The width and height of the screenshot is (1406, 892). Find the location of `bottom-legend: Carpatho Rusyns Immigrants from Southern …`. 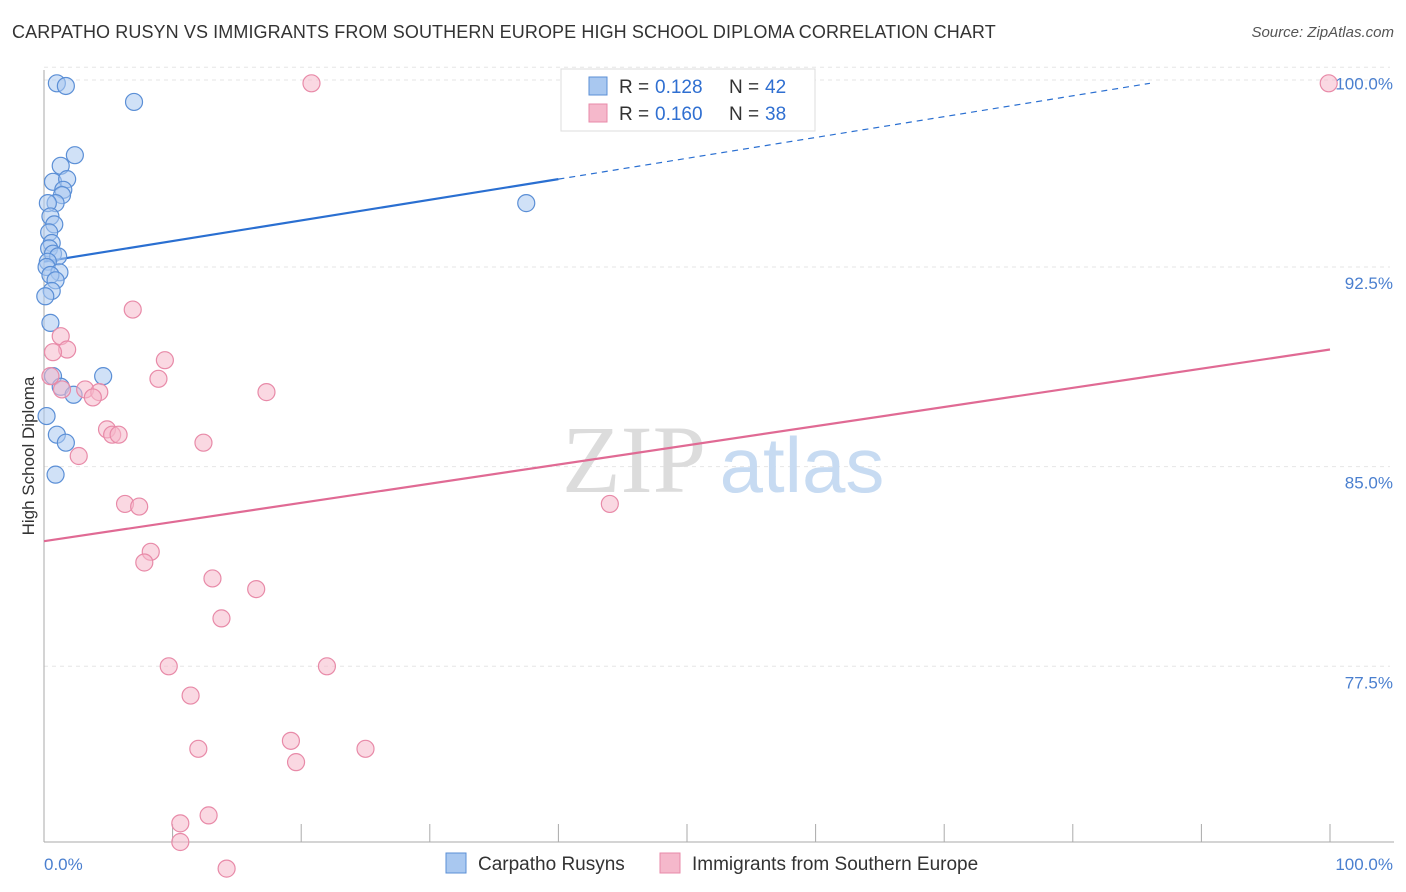

bottom-legend: Carpatho Rusyns Immigrants from Southern … is located at coordinates (711, 863).